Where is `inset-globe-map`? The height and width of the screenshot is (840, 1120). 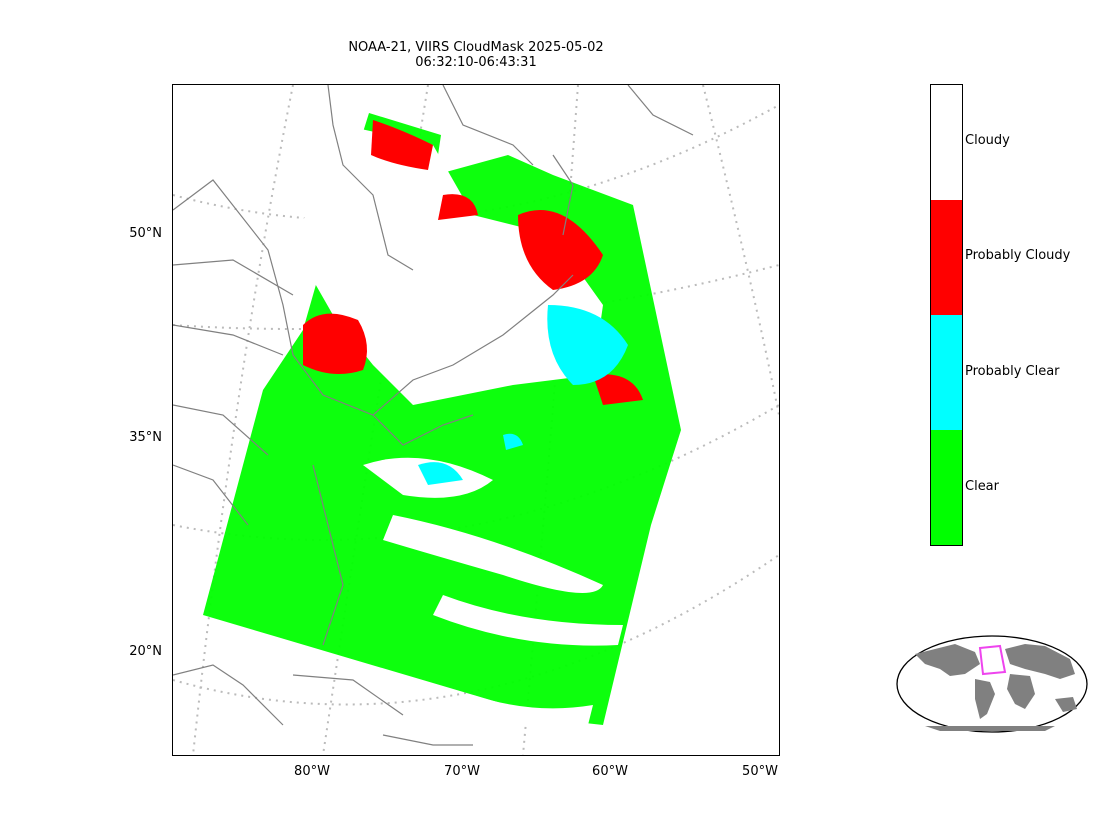 inset-globe-map is located at coordinates (992, 684).